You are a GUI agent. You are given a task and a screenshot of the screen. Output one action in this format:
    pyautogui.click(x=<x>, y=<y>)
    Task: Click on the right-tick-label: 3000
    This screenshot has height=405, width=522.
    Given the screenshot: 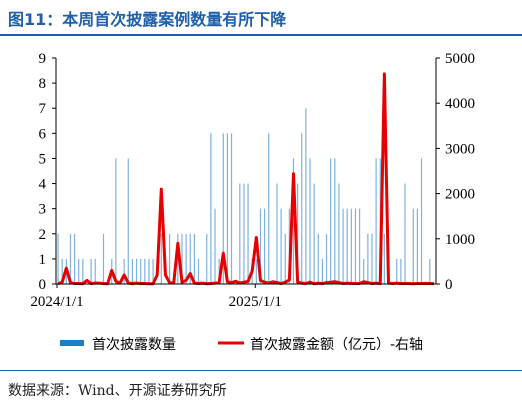 What is the action you would take?
    pyautogui.click(x=460, y=149)
    